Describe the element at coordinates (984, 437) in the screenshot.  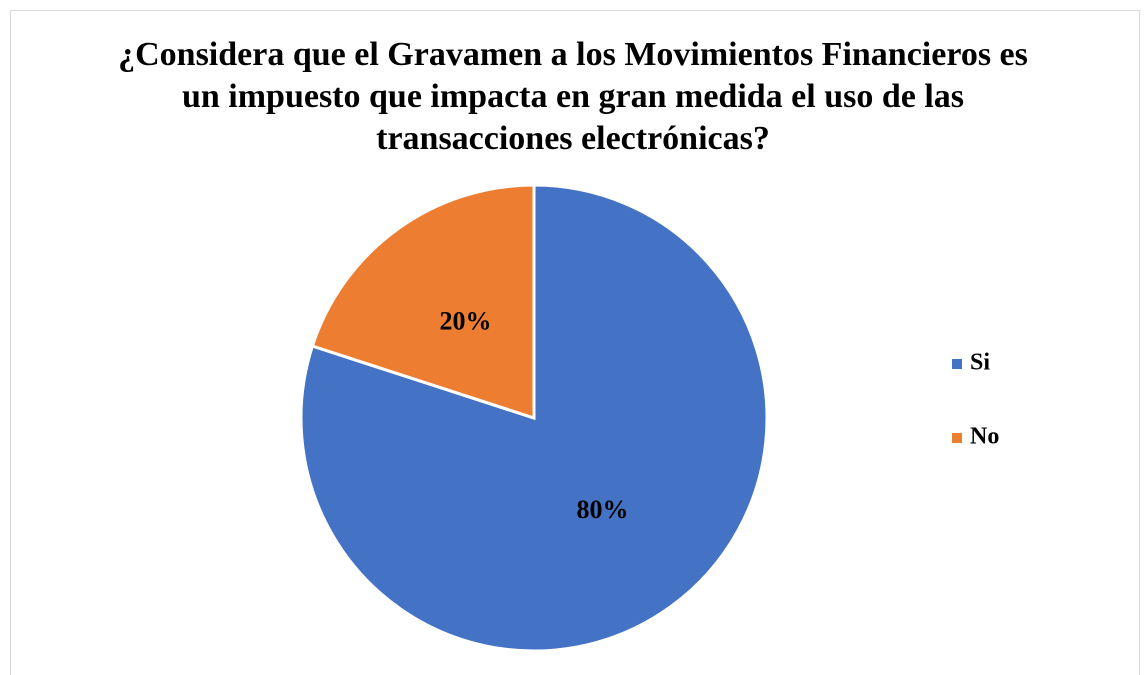
I see `legend-label: No` at that location.